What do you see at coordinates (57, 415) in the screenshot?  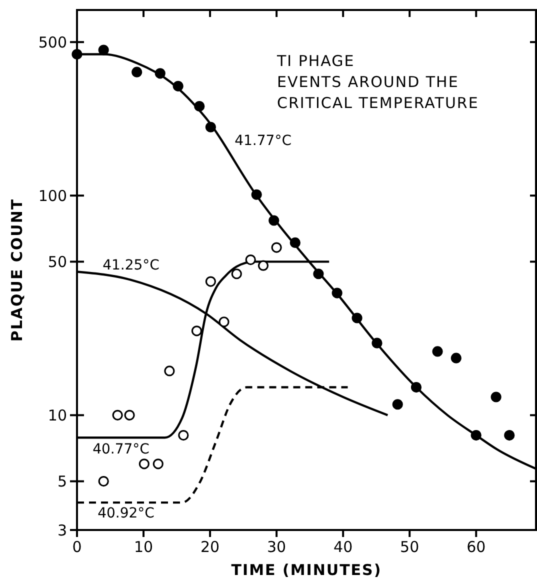 I see `y-tick-label: 10` at bounding box center [57, 415].